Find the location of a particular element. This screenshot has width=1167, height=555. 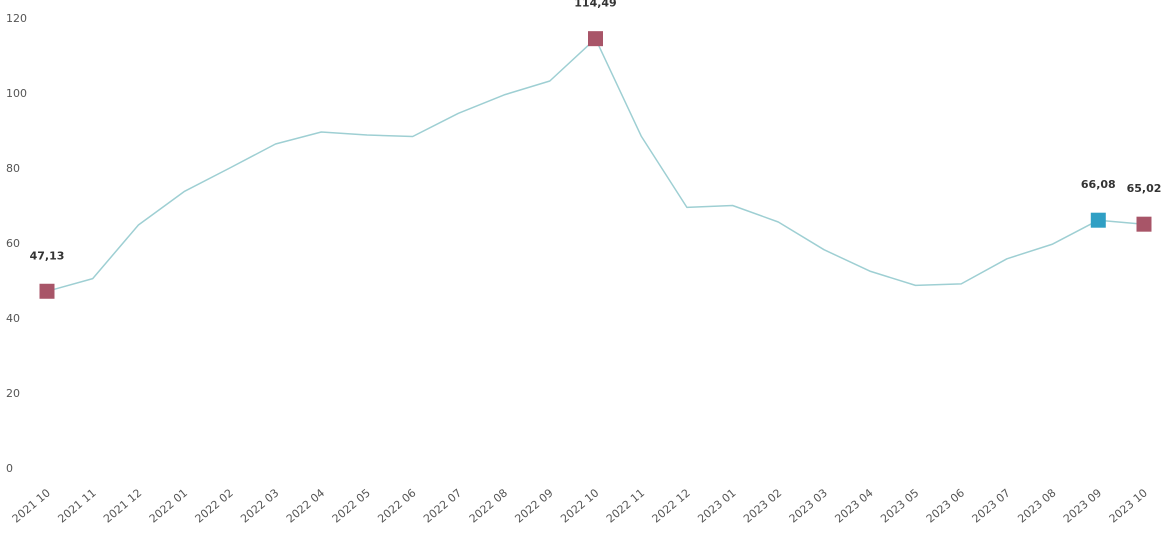

data-point-label: 47,13 is located at coordinates (47, 255).